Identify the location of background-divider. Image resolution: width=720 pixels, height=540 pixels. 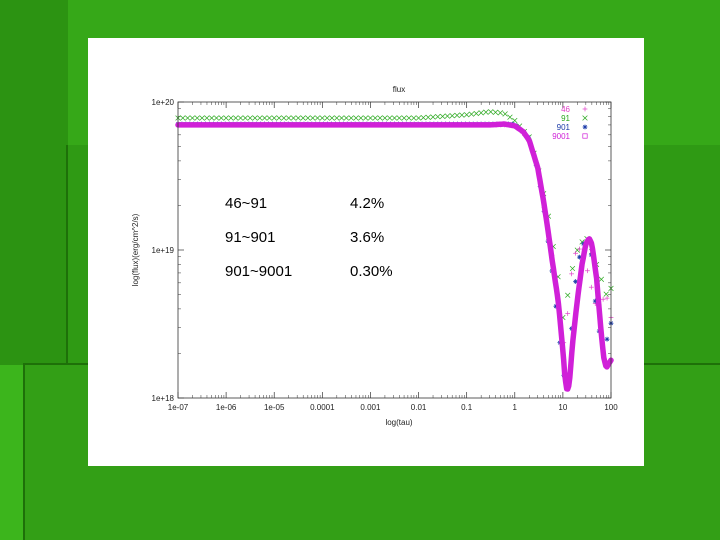
(24, 452).